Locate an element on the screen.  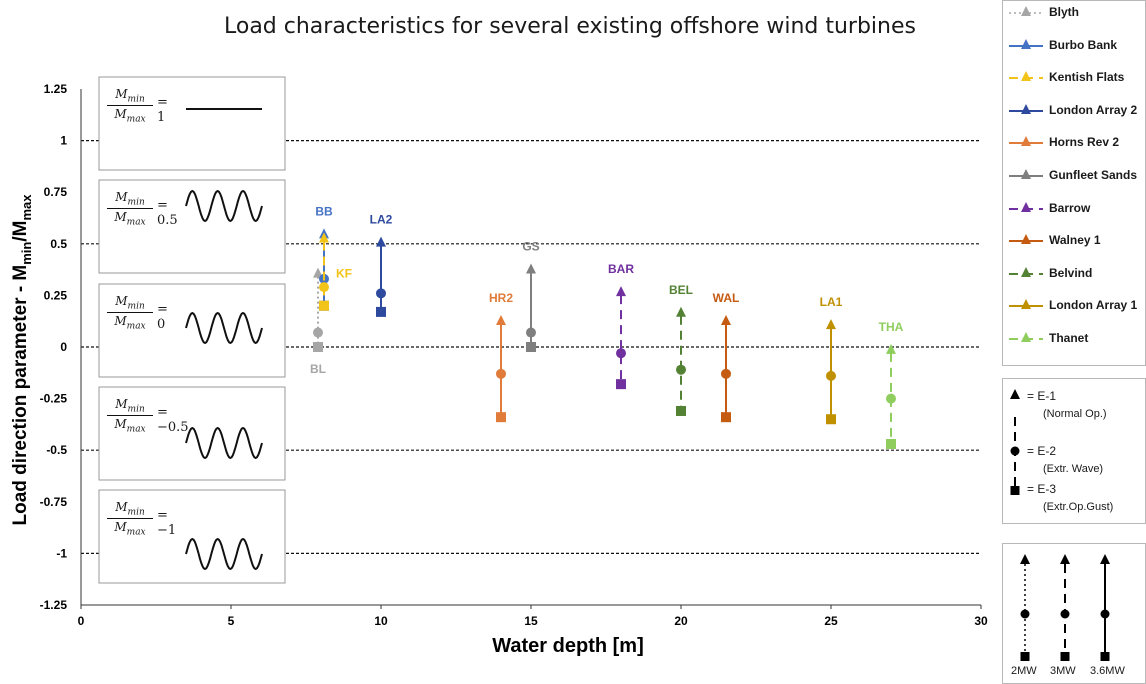
y-tick-label: 0.75 is located at coordinates (56, 192).